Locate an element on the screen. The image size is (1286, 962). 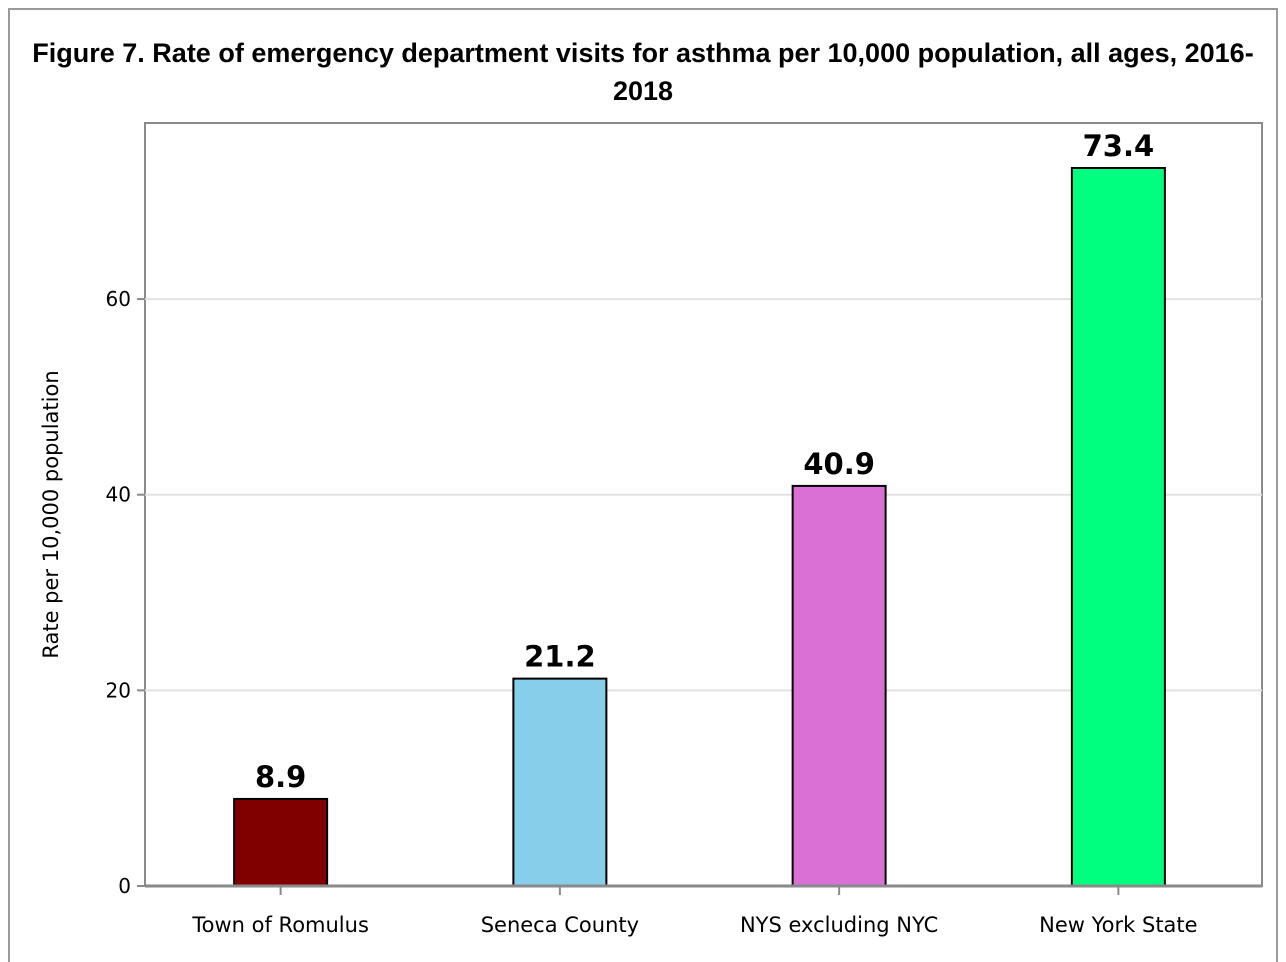
y-tick-label: 0 is located at coordinates (124, 886).